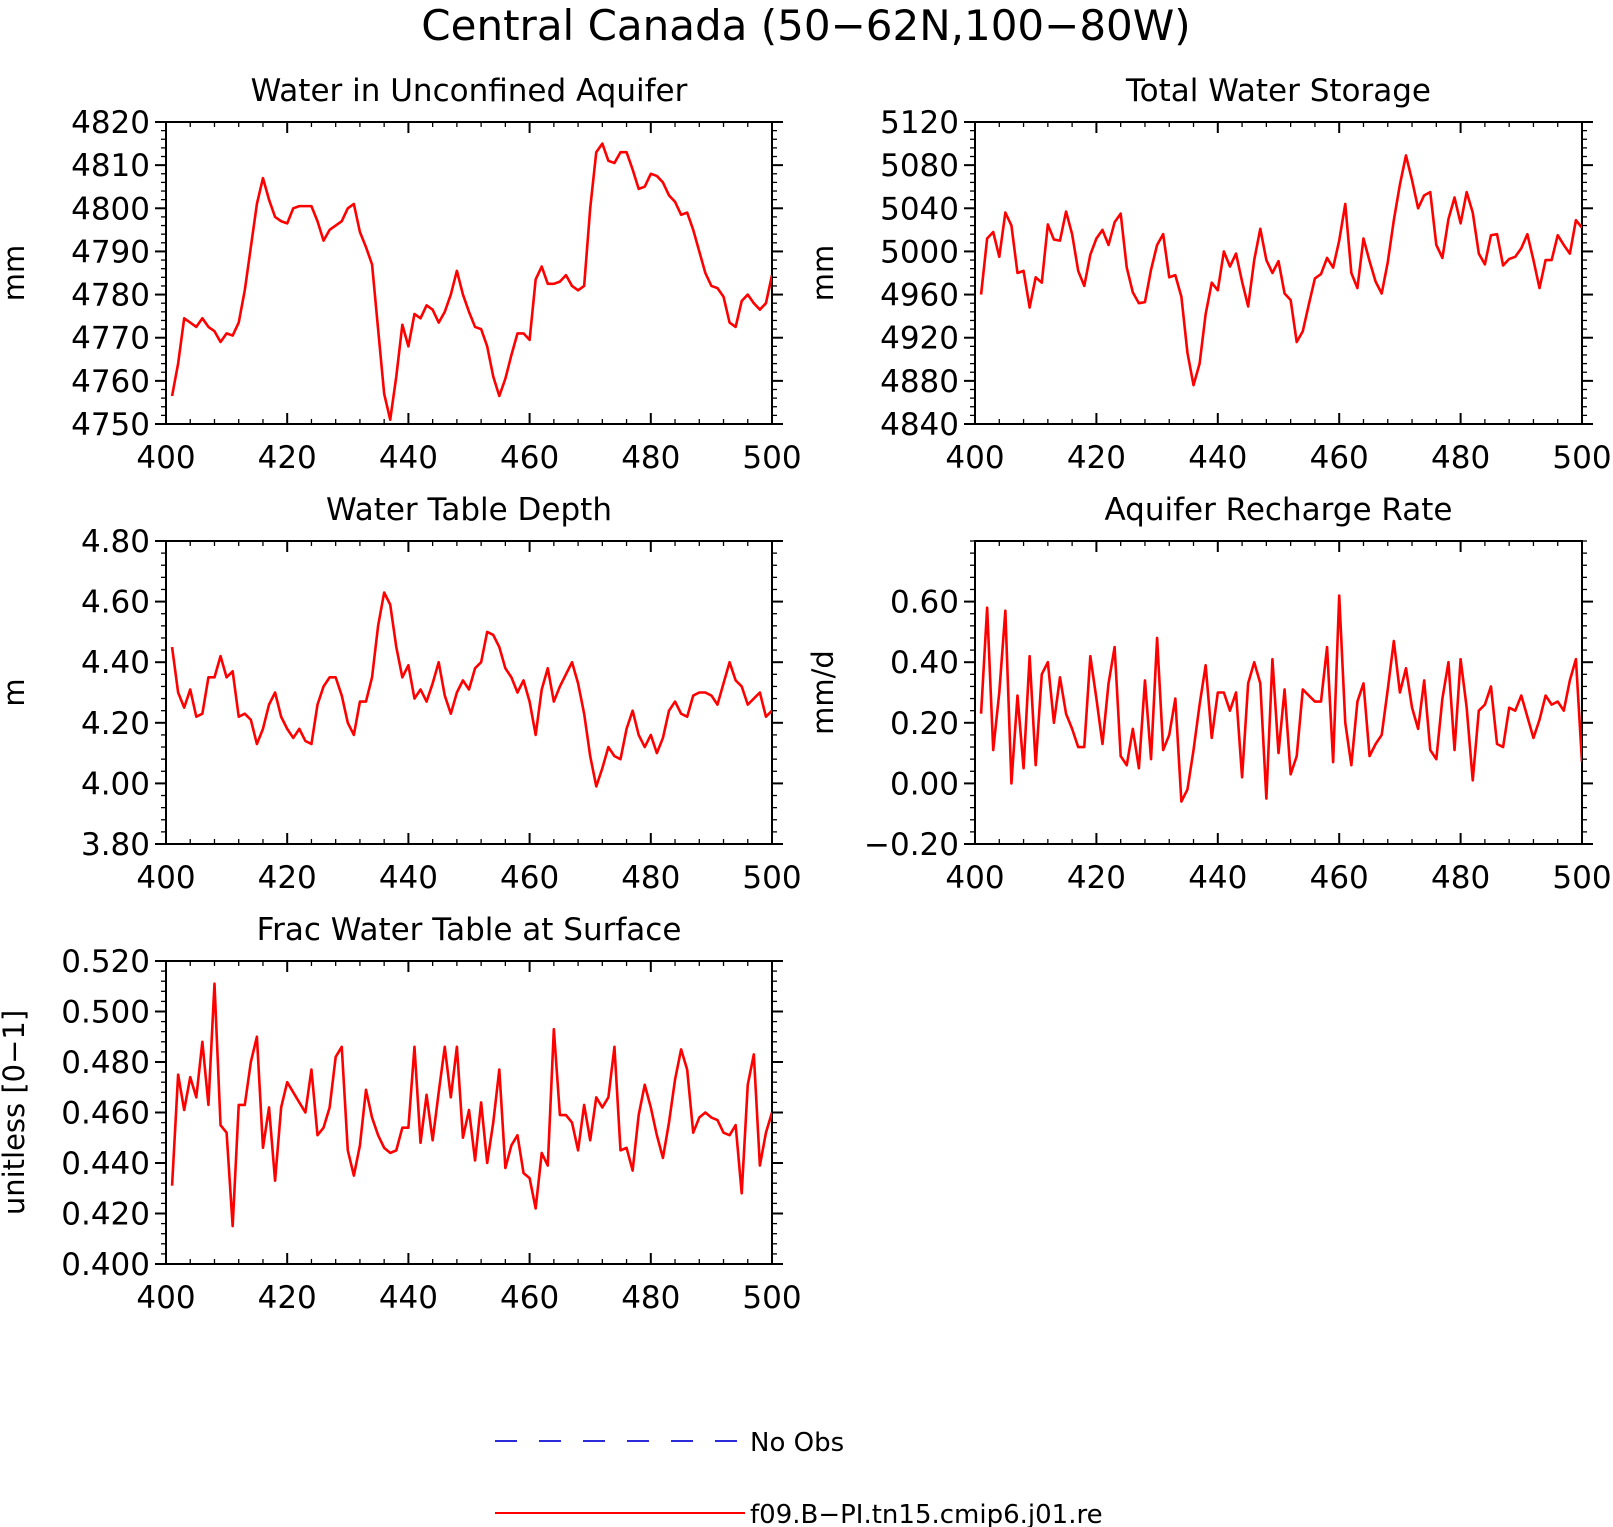  Describe the element at coordinates (919, 425) in the screenshot. I see `y-tick-label: 4840` at that location.